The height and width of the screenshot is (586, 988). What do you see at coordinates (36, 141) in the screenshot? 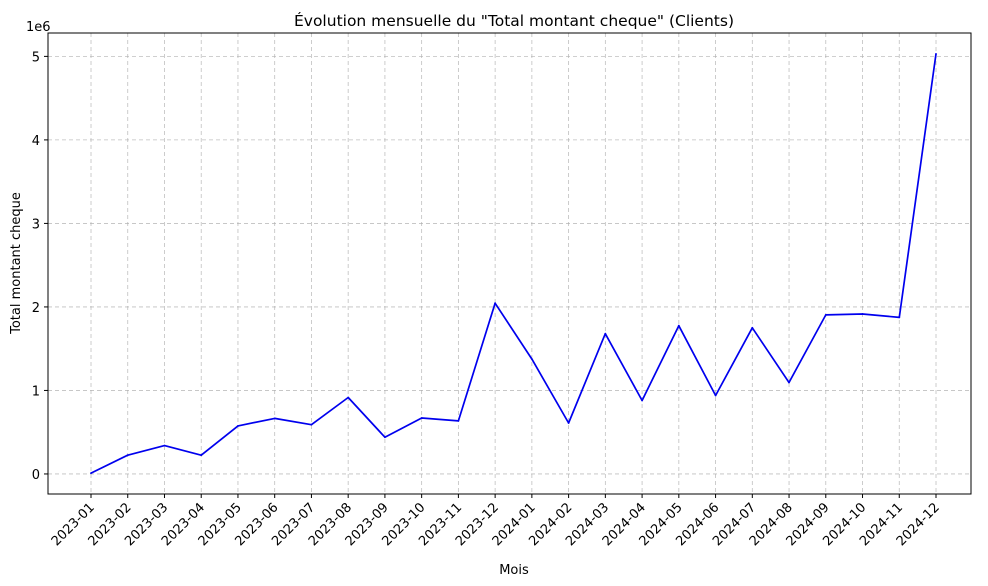
I see `y-tick-label: 4` at bounding box center [36, 141].